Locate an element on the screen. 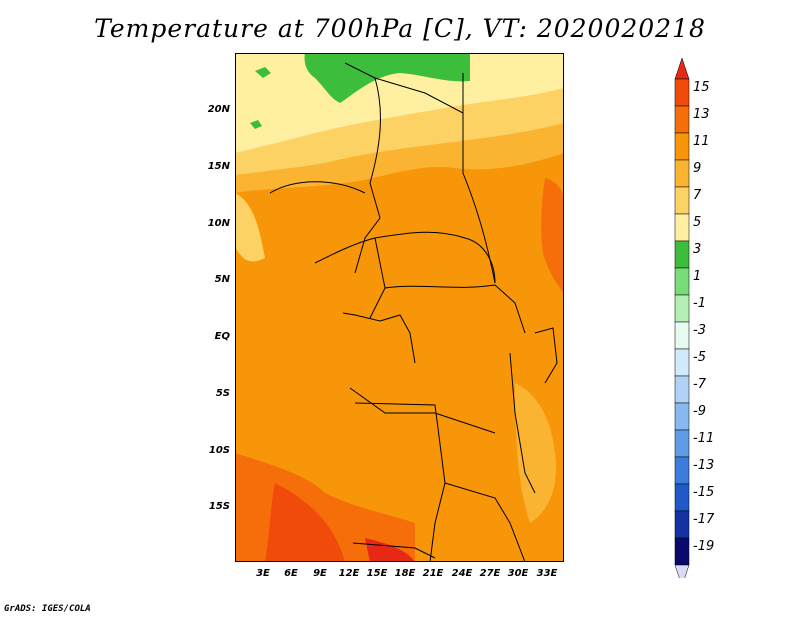 The image size is (800, 618). lon-tick-21e: 21E is located at coordinates (433, 573).